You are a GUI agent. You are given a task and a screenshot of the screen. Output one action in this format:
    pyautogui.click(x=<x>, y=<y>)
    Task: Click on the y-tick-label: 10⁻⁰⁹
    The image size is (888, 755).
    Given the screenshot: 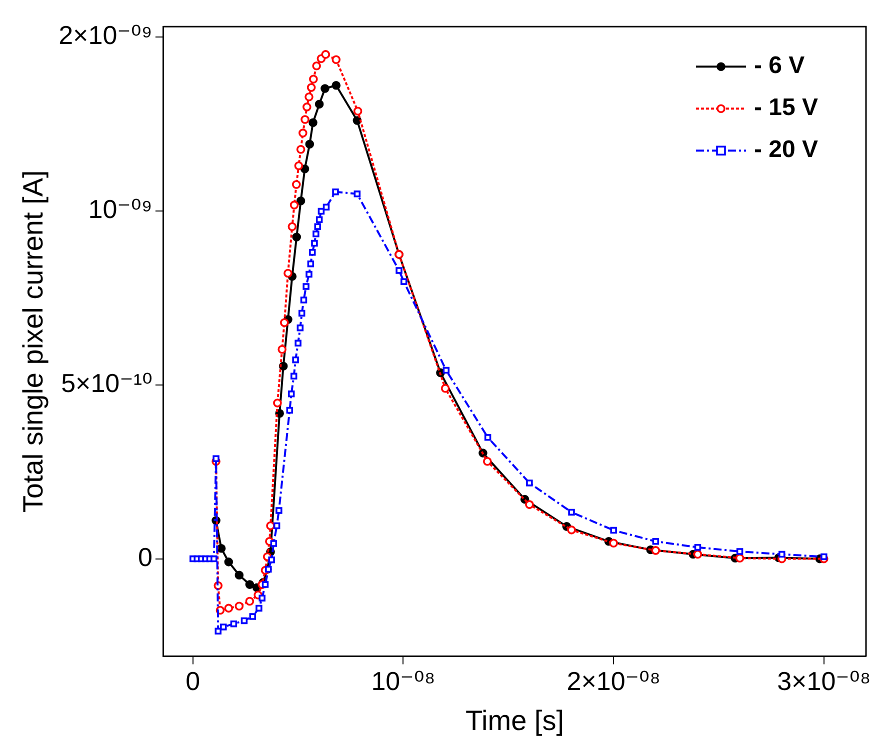 What is the action you would take?
    pyautogui.click(x=120, y=209)
    